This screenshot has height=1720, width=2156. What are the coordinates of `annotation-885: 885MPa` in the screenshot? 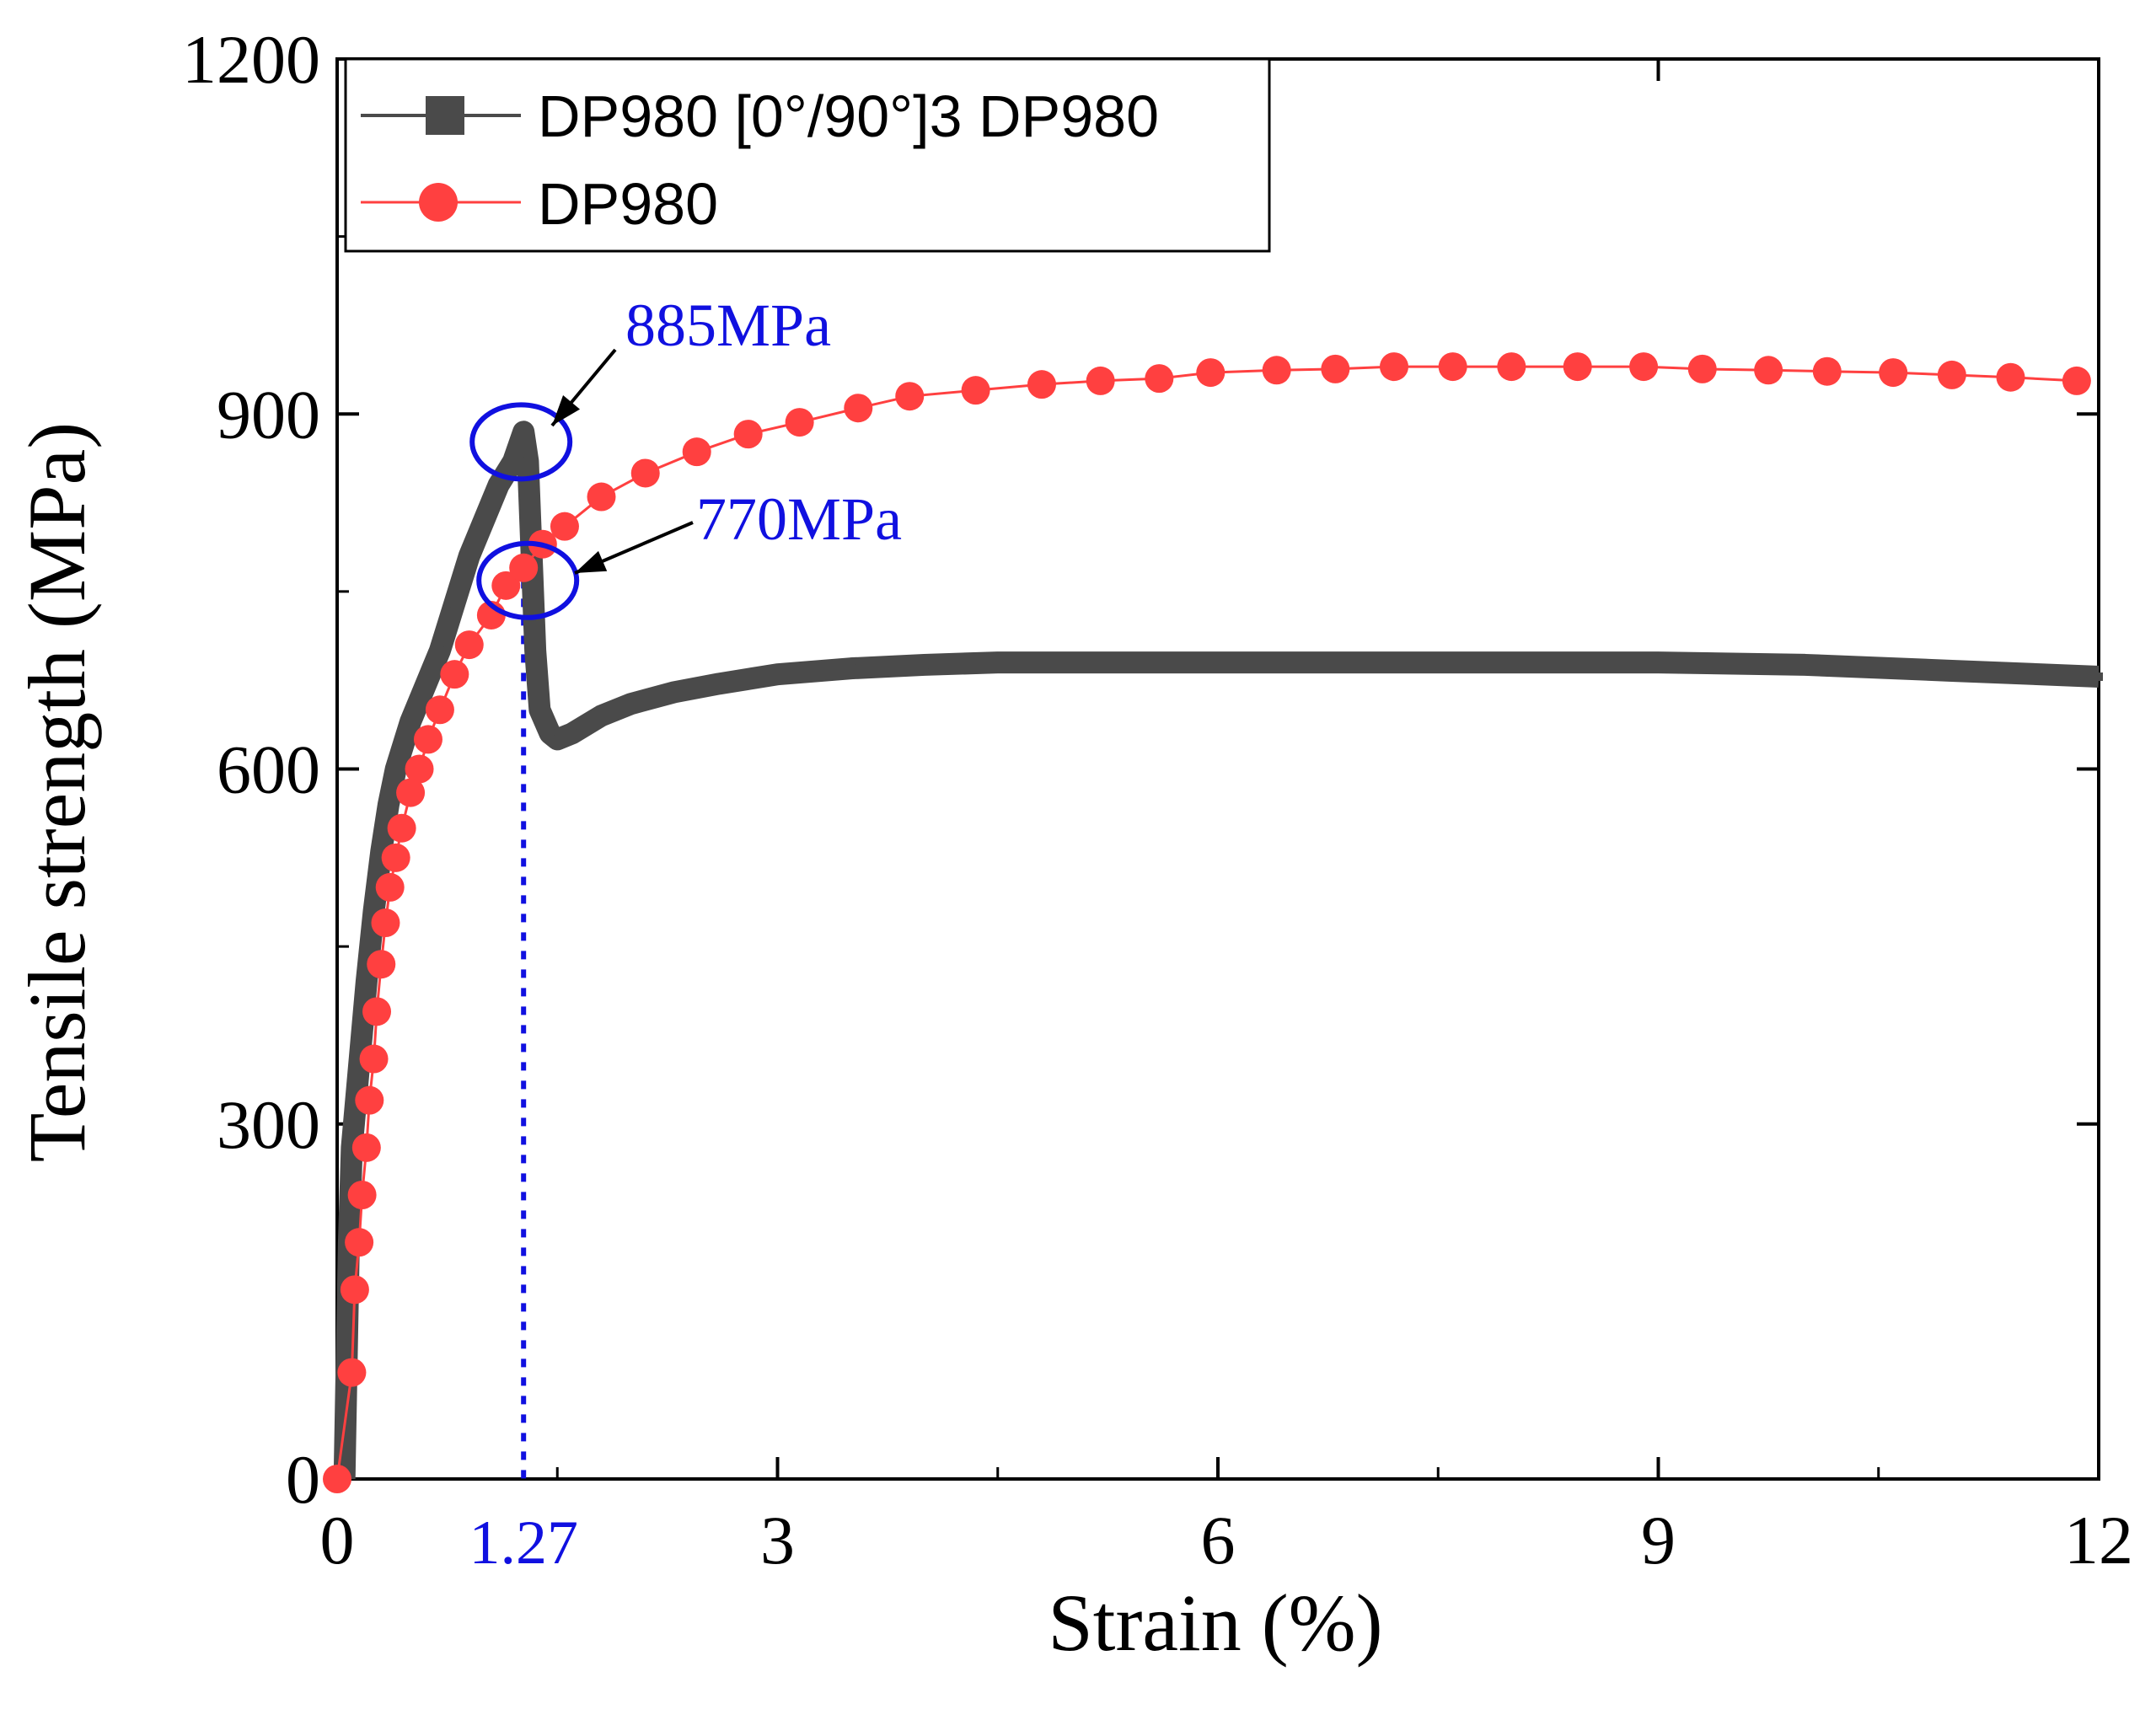 It's located at (728, 325).